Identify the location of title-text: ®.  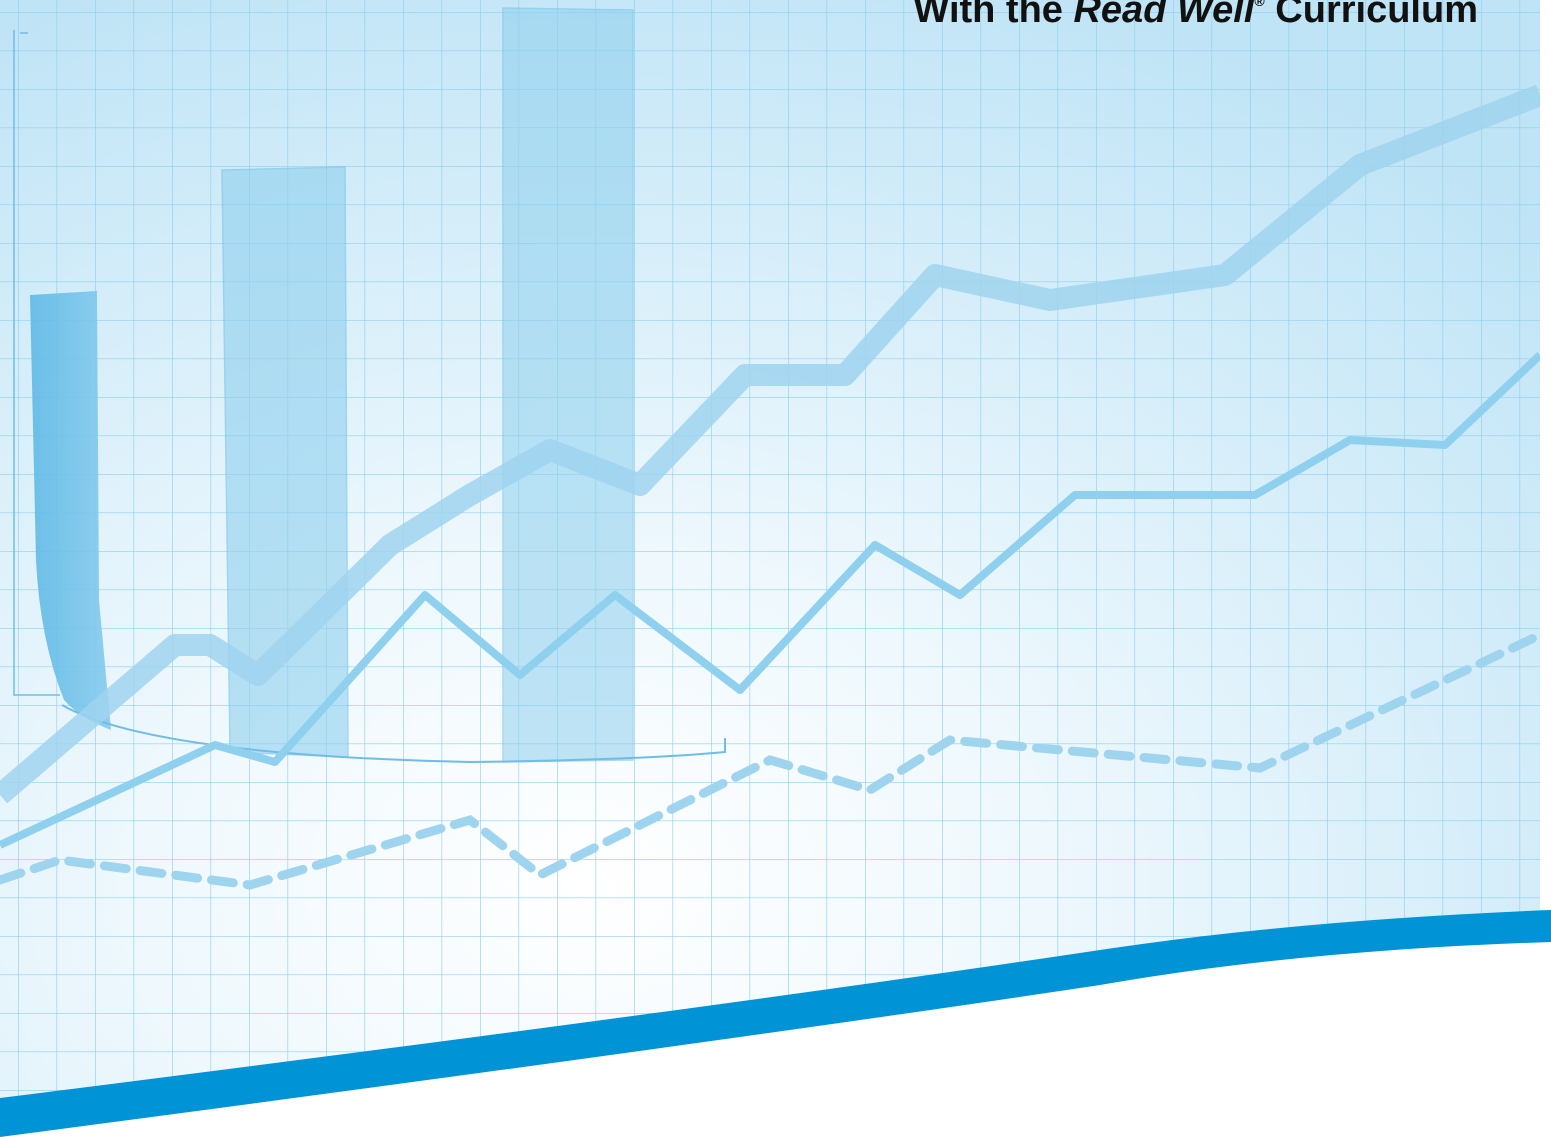
(1259, 4).